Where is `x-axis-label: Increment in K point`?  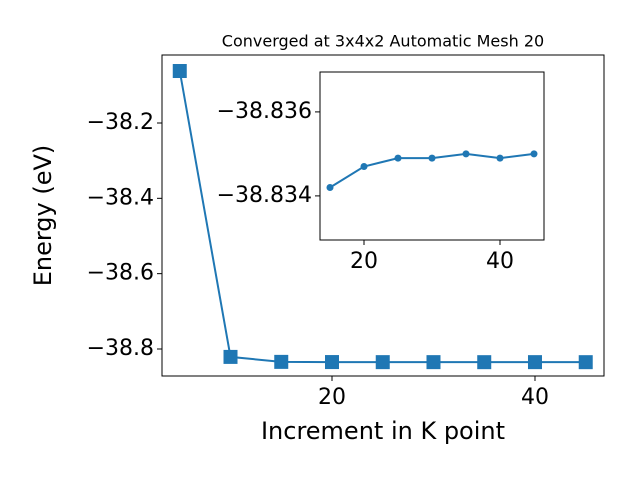
x-axis-label: Increment in K point is located at coordinates (383, 431).